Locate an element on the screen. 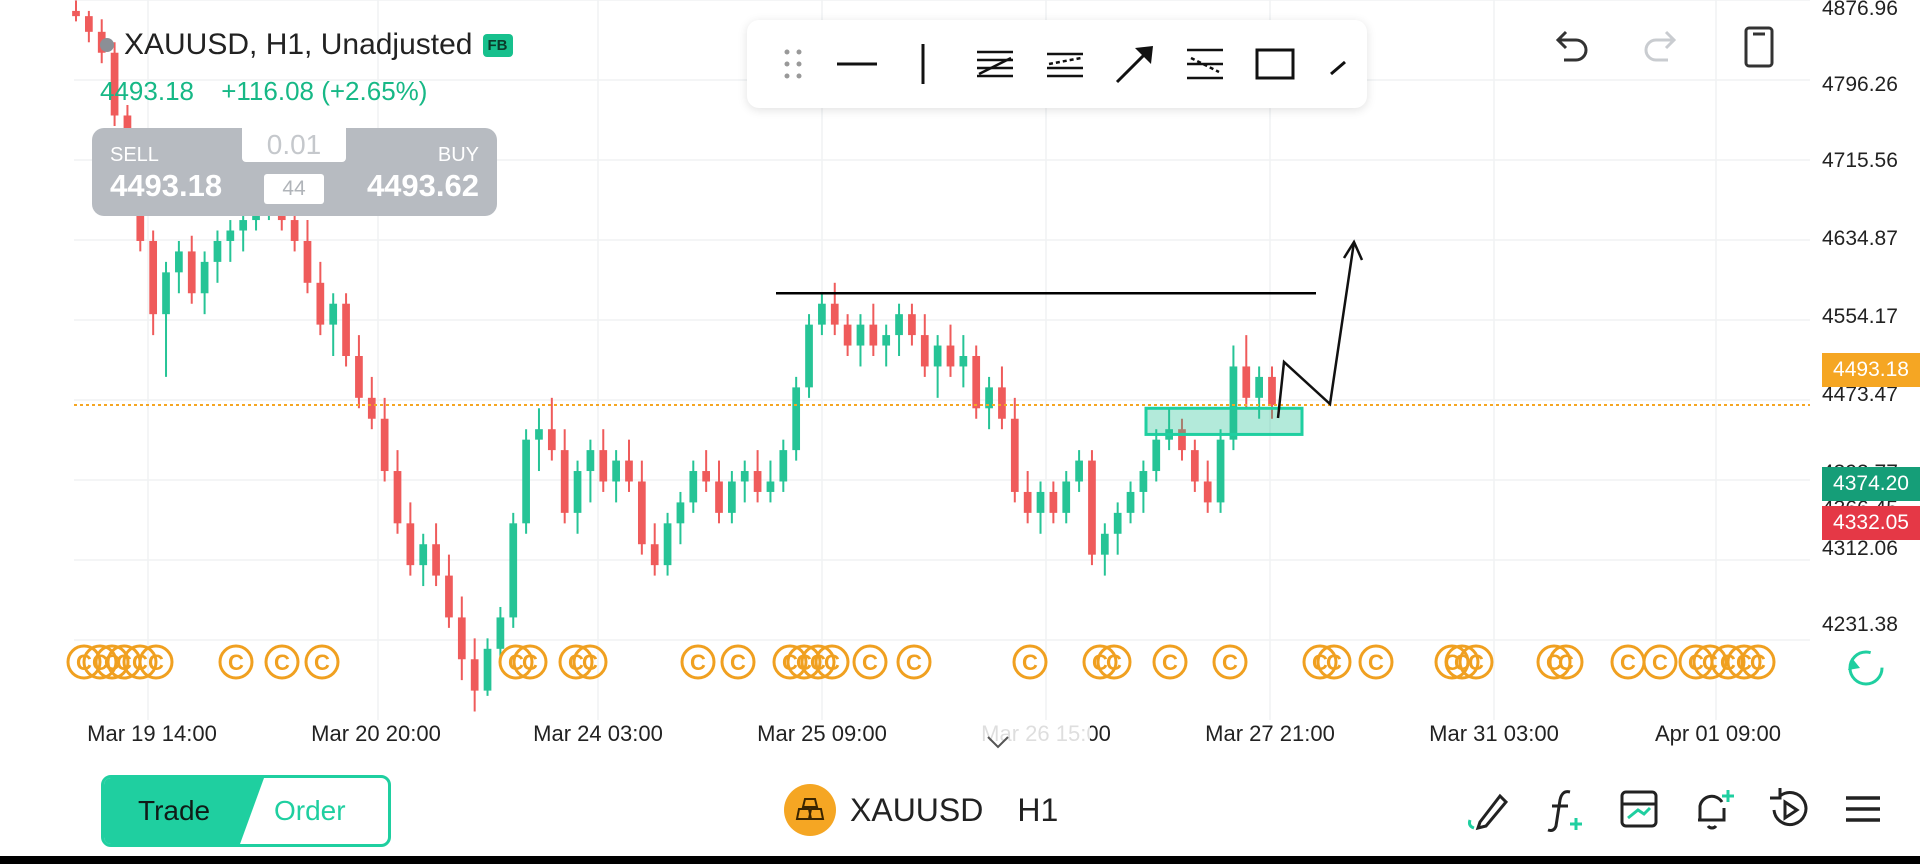 This screenshot has width=1920, height=864. undo-icon is located at coordinates (1571, 49).